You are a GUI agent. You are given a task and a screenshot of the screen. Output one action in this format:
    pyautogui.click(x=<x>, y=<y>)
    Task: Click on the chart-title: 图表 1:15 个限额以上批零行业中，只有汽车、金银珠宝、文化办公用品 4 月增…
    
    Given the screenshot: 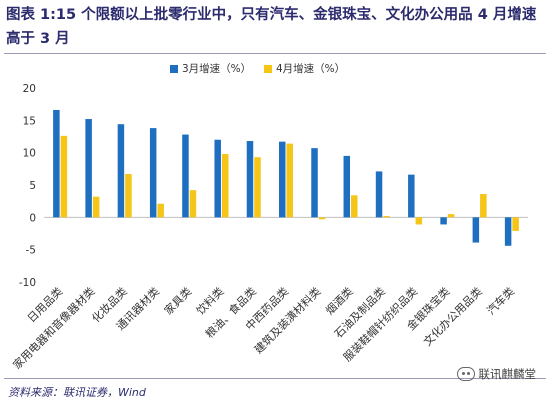 What is the action you would take?
    pyautogui.click(x=271, y=27)
    